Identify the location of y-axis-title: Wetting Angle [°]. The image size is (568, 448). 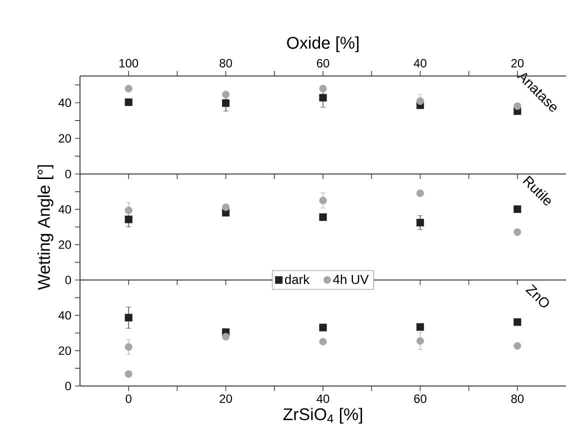
(46, 227).